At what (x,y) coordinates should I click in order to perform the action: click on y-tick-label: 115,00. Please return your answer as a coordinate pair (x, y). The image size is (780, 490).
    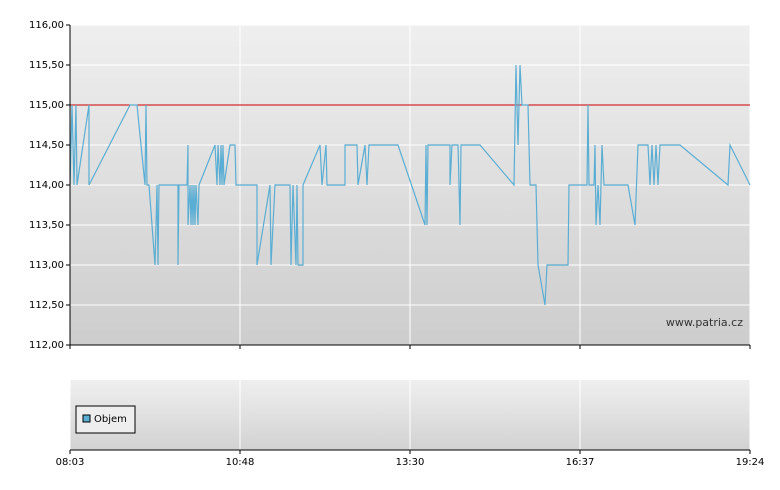
    Looking at the image, I should click on (46, 105).